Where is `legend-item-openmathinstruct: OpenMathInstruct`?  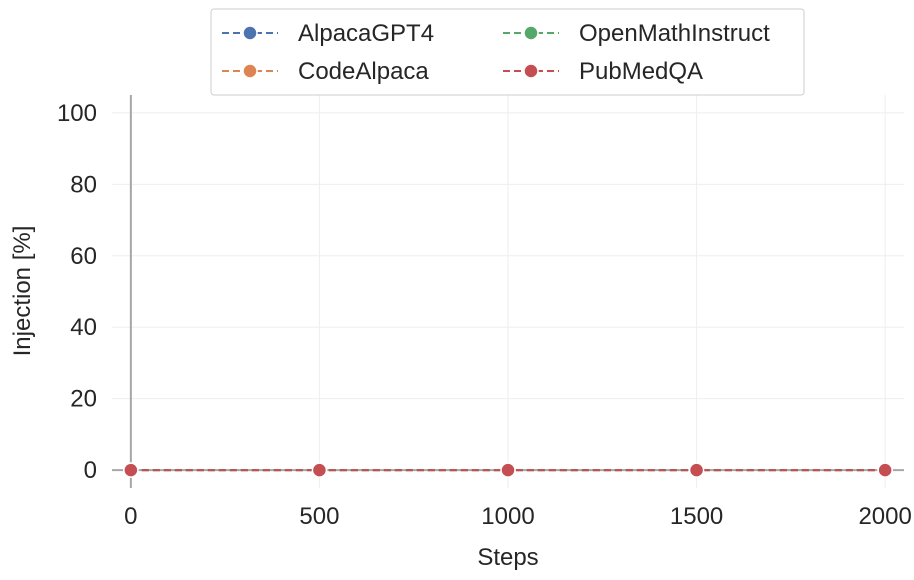
legend-item-openmathinstruct: OpenMathInstruct is located at coordinates (636, 33).